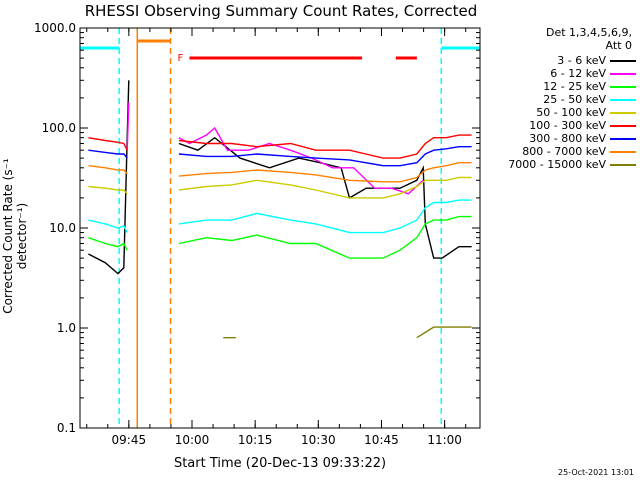  Describe the element at coordinates (571, 112) in the screenshot. I see `legend-label: 50 - 100 keV` at that location.